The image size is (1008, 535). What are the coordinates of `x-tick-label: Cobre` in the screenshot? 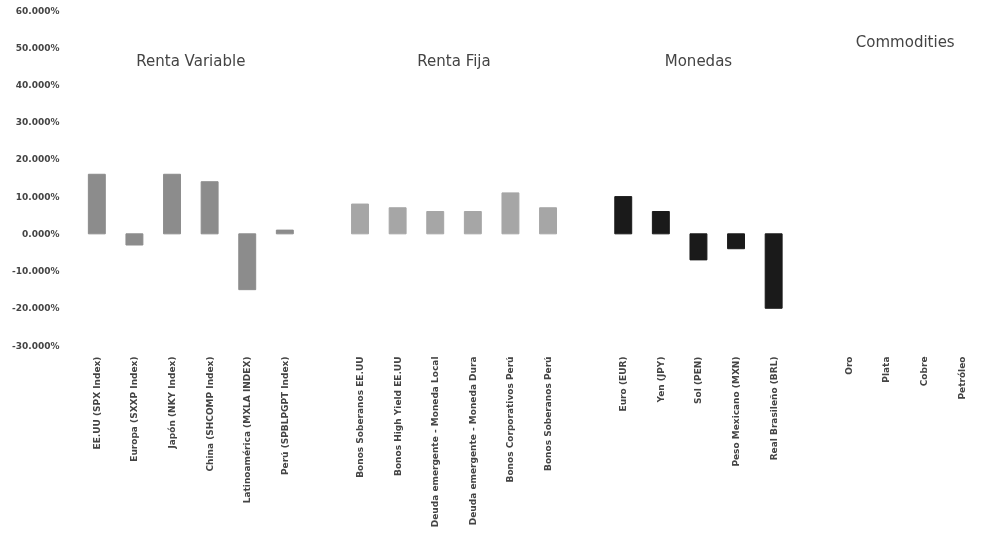 It's located at (924, 371).